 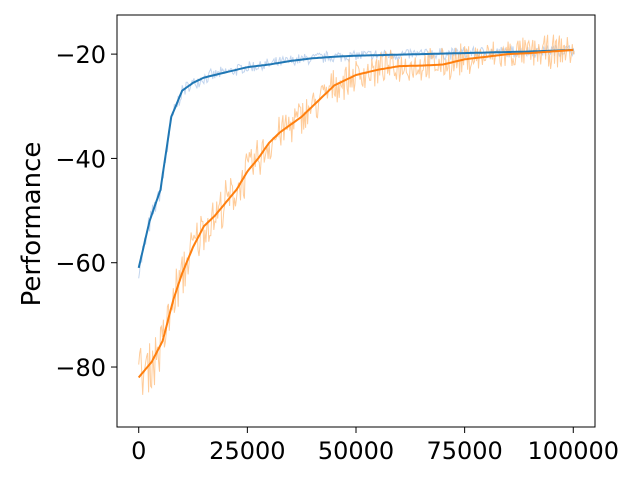 I want to click on y-axis-label: Performance, so click(x=32, y=224).